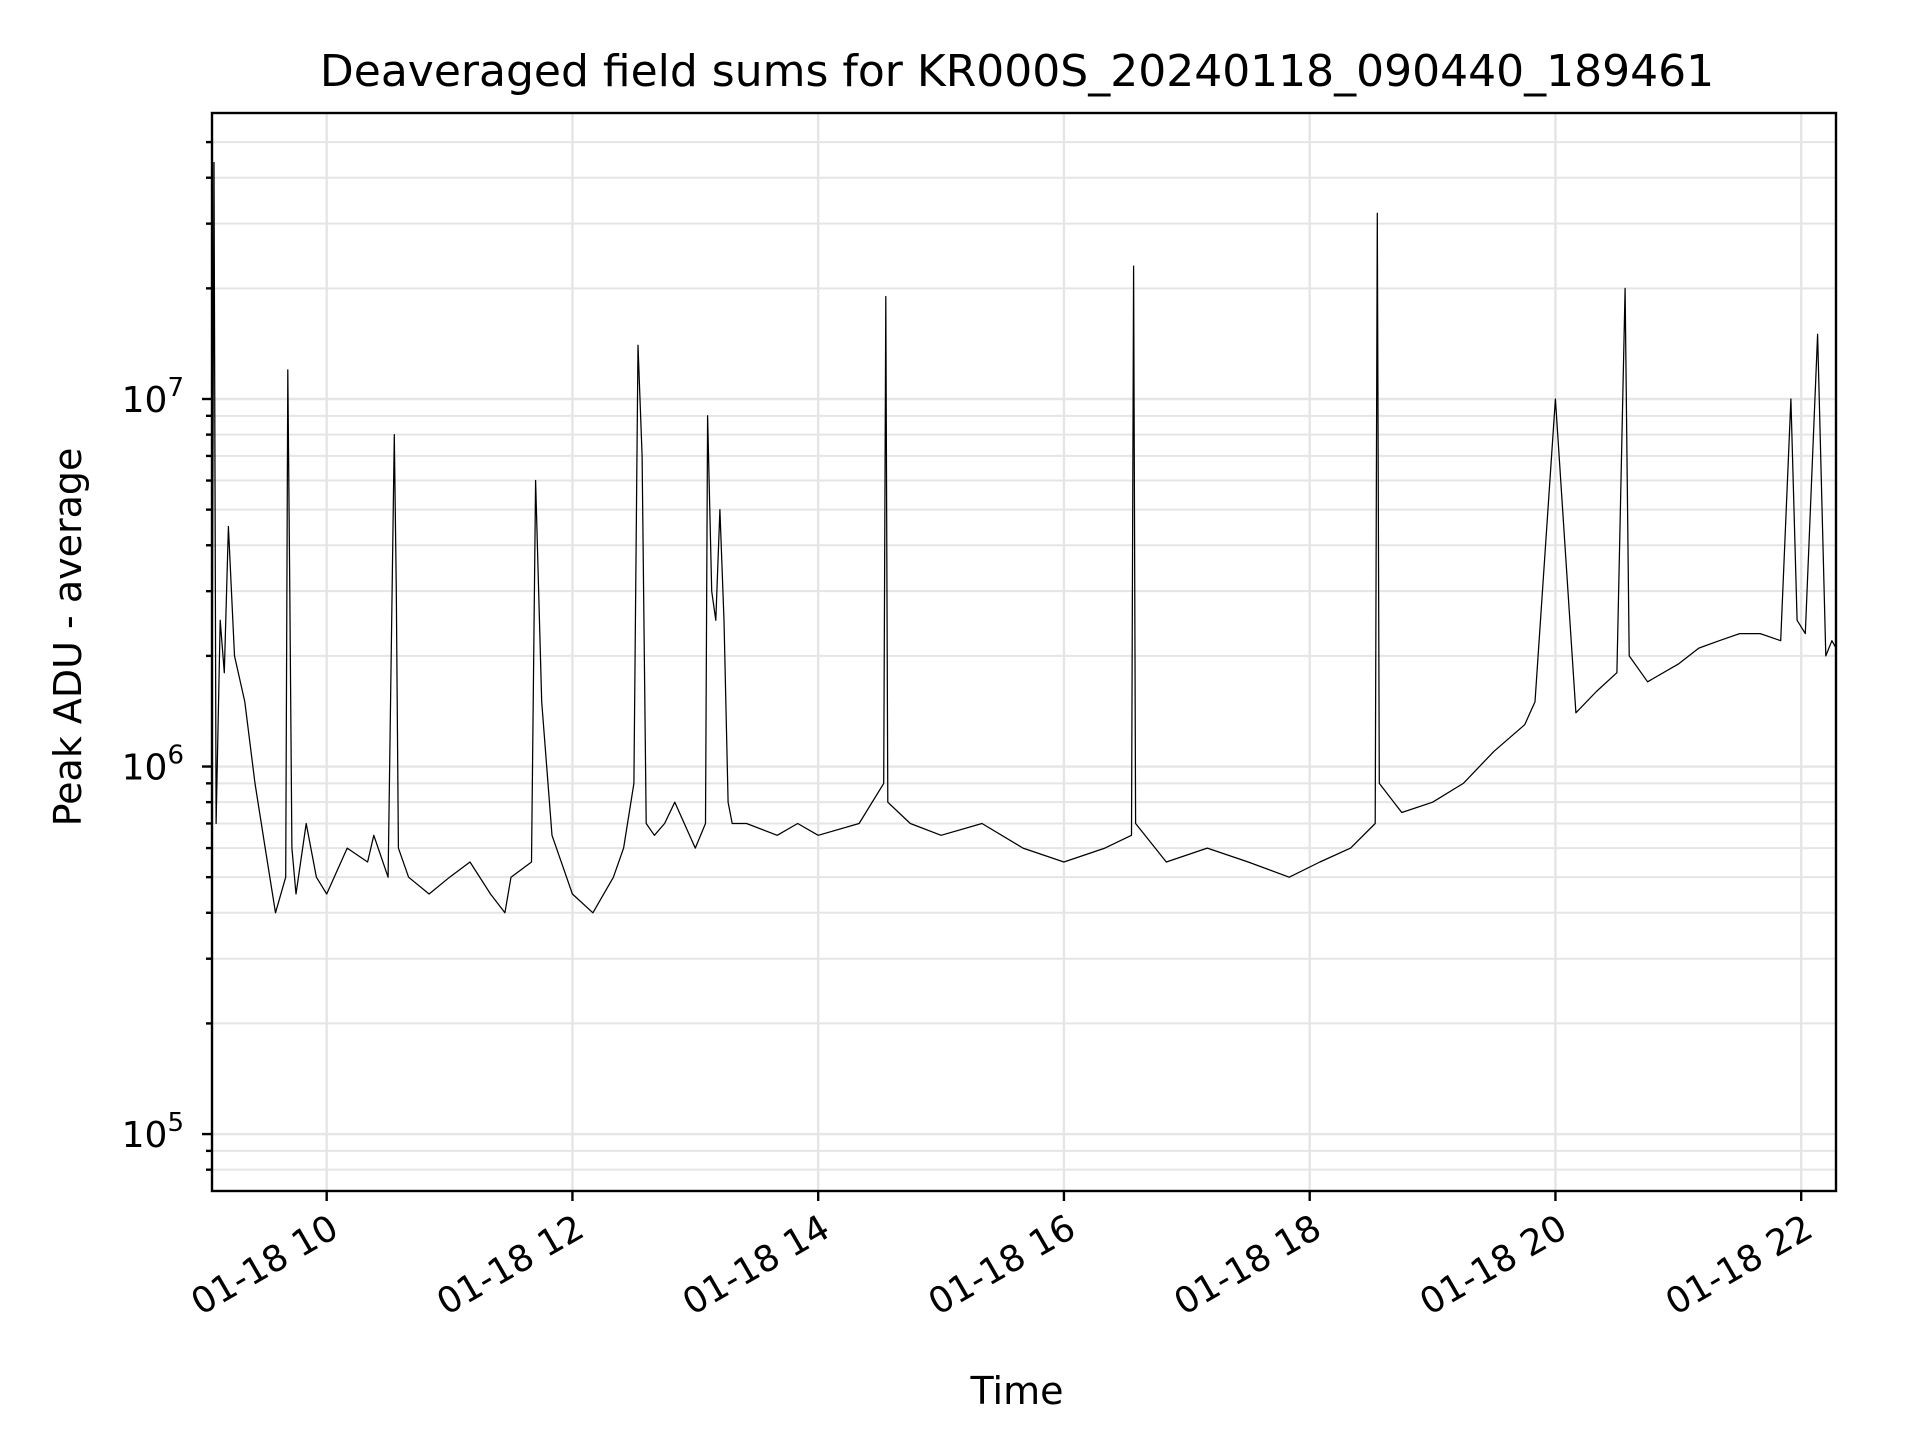 The height and width of the screenshot is (1445, 1920). Describe the element at coordinates (153, 765) in the screenshot. I see `y-tick-label: 10⁶` at that location.